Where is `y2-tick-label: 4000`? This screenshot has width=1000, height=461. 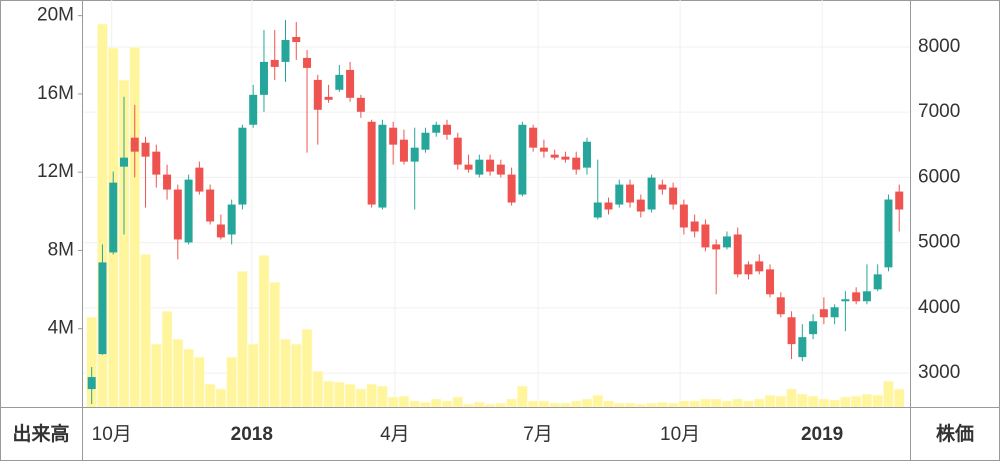
y2-tick-label: 4000 is located at coordinates (939, 307).